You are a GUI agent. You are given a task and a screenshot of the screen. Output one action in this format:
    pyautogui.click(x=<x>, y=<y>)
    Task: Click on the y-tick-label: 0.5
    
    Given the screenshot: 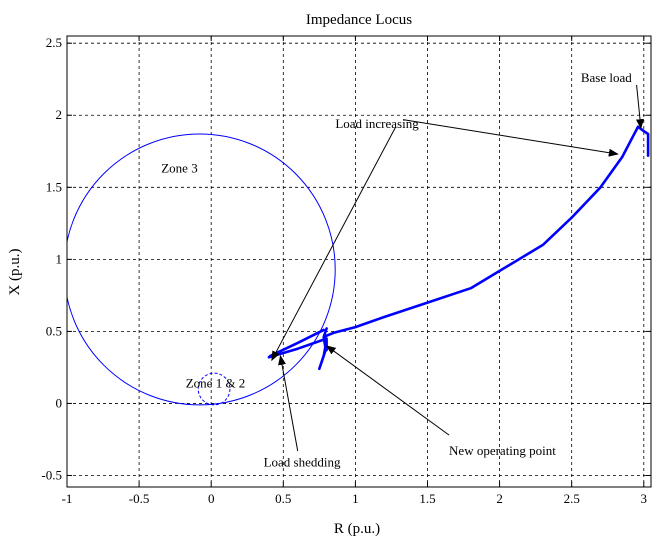 What is the action you would take?
    pyautogui.click(x=54, y=330)
    